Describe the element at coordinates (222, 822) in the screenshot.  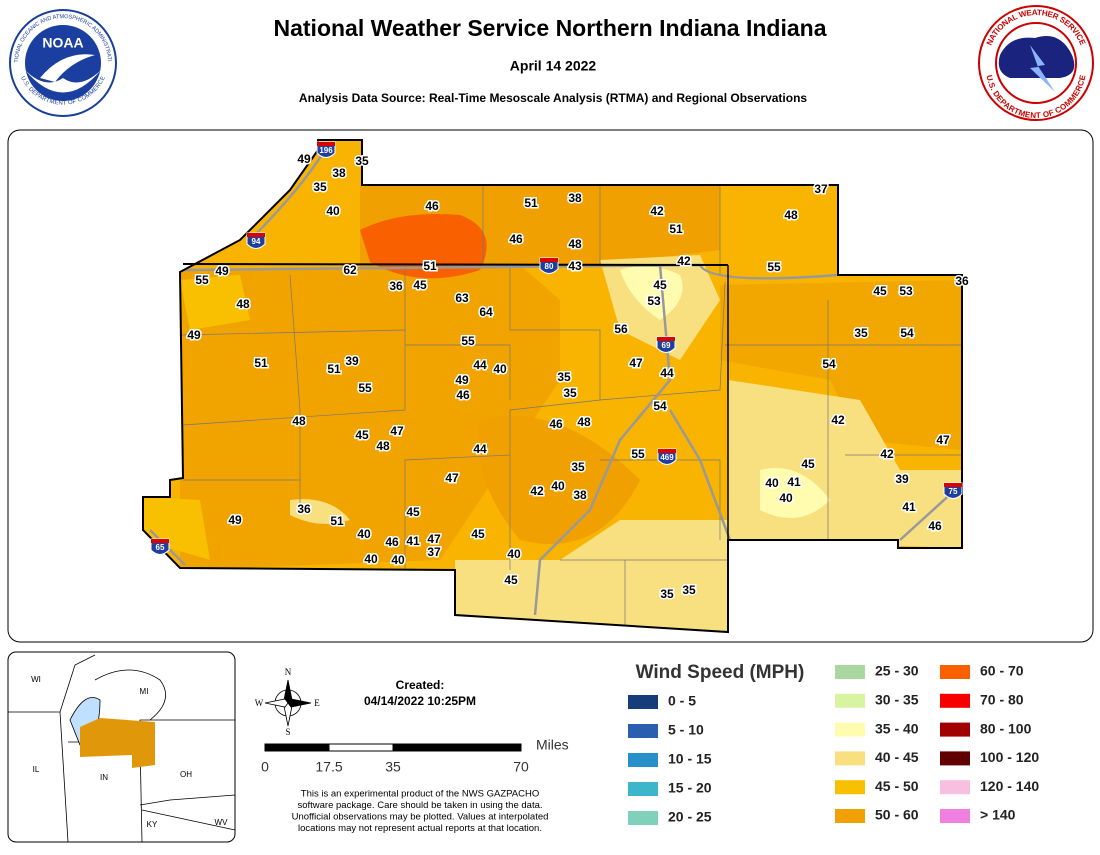
I see `state-label: WV` at that location.